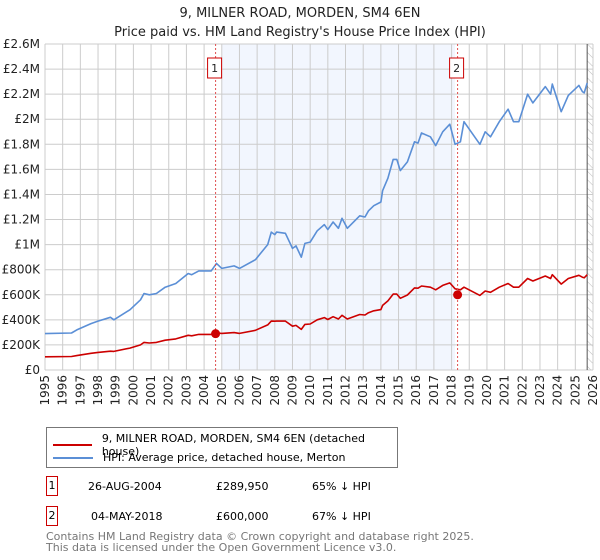 Image resolution: width=600 pixels, height=560 pixels. What do you see at coordinates (310, 390) in the screenshot?
I see `x-tick-label: 2010` at bounding box center [310, 390].